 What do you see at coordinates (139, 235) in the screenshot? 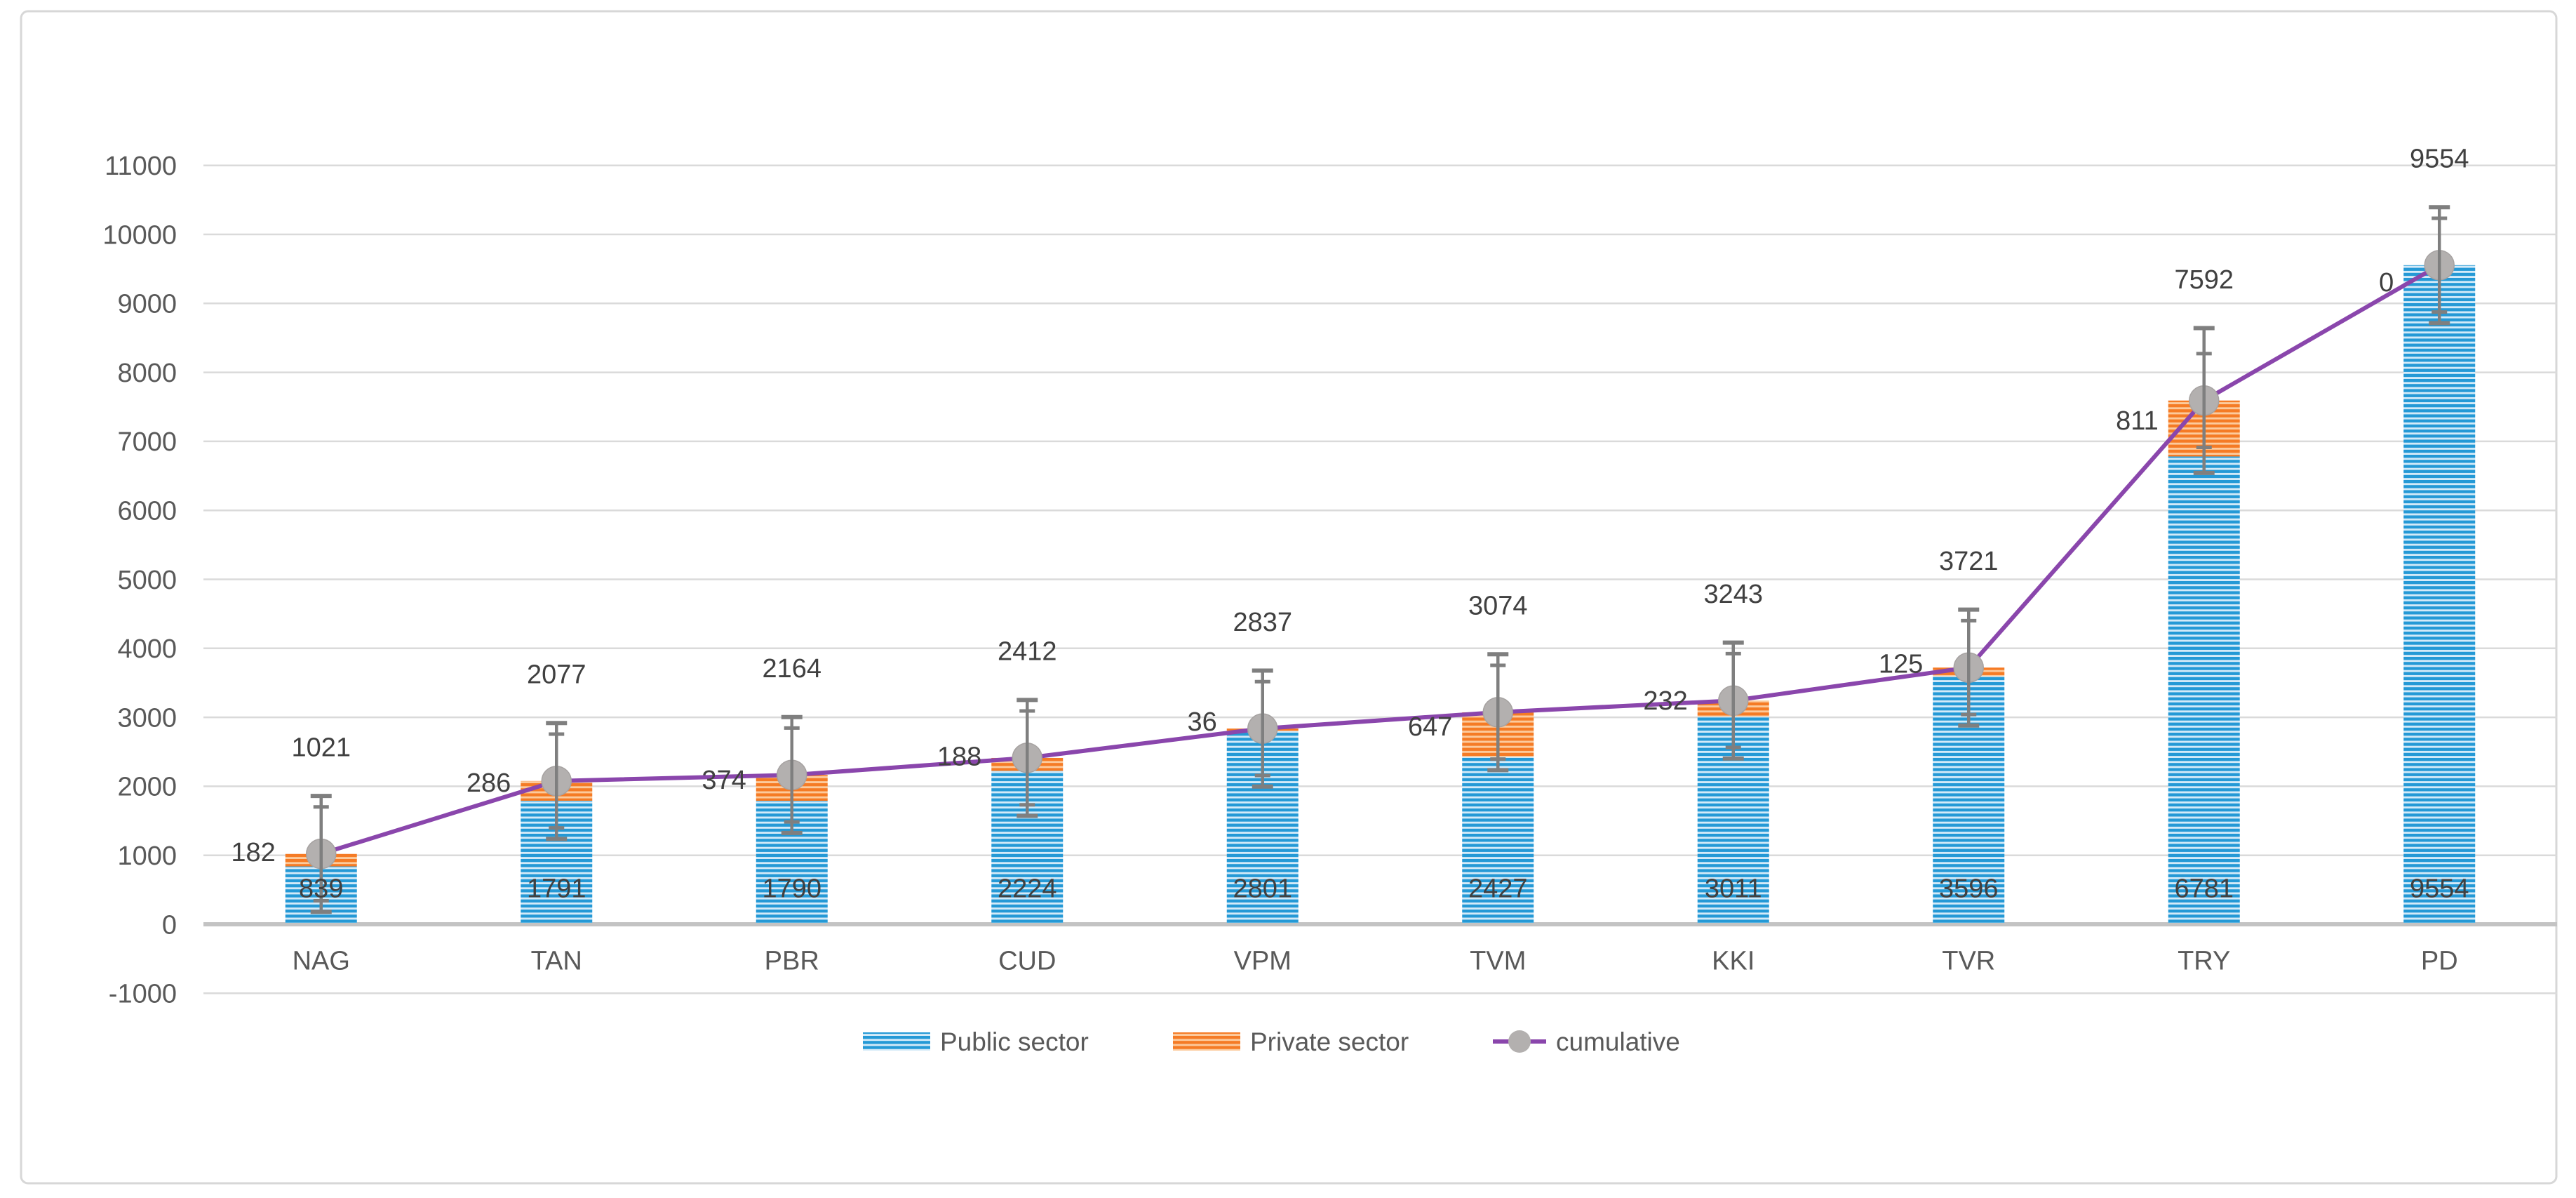
I see `y-tick-label: 10000` at bounding box center [139, 235].